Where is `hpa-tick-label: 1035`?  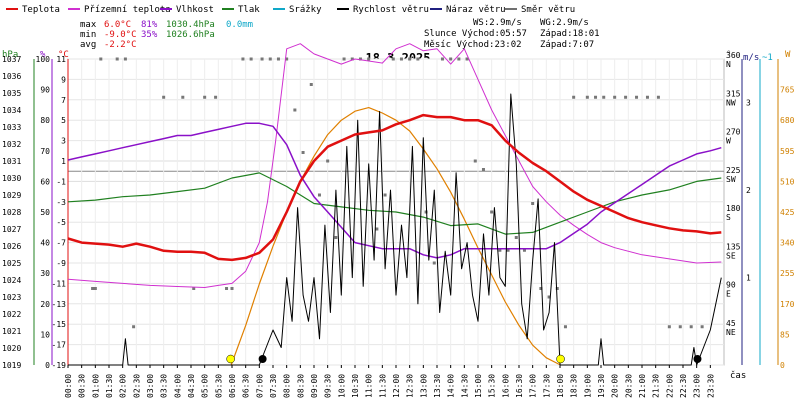
hpa-tick-label: 1035 is located at coordinates (11, 93).